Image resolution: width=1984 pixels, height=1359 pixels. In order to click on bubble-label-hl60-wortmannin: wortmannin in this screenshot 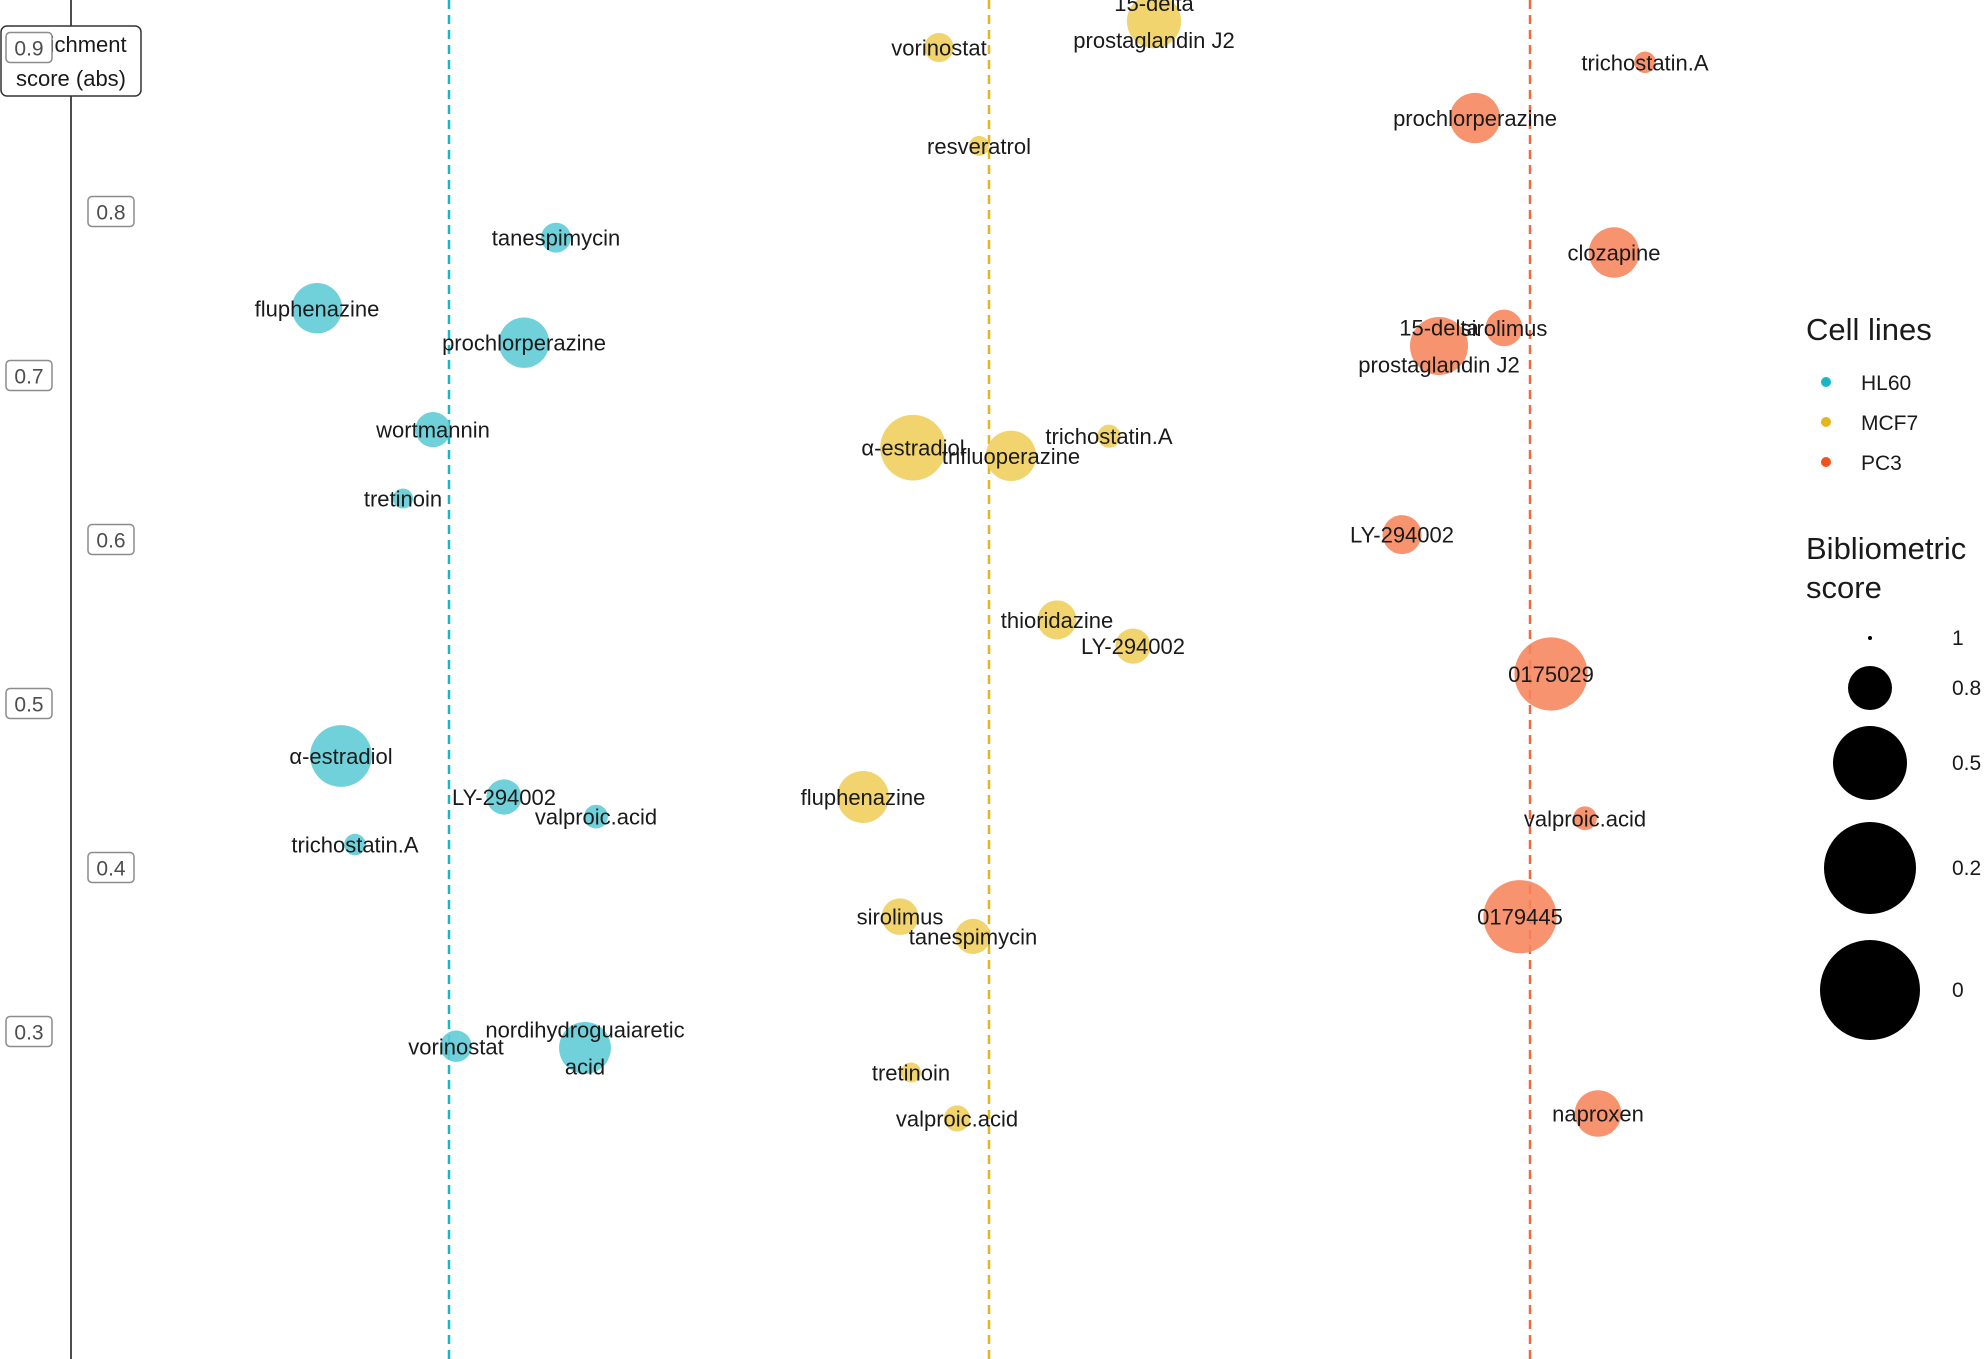, I will do `click(432, 430)`.